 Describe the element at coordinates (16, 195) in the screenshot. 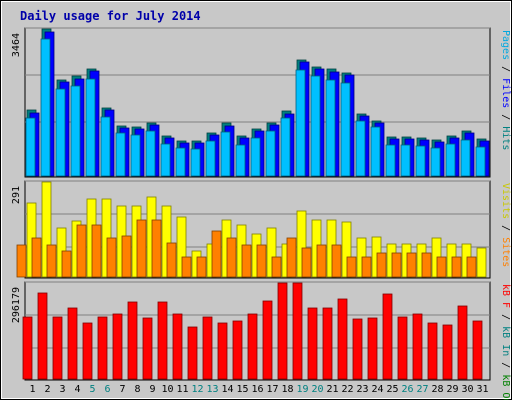

I see `y-tick-label: 291` at that location.